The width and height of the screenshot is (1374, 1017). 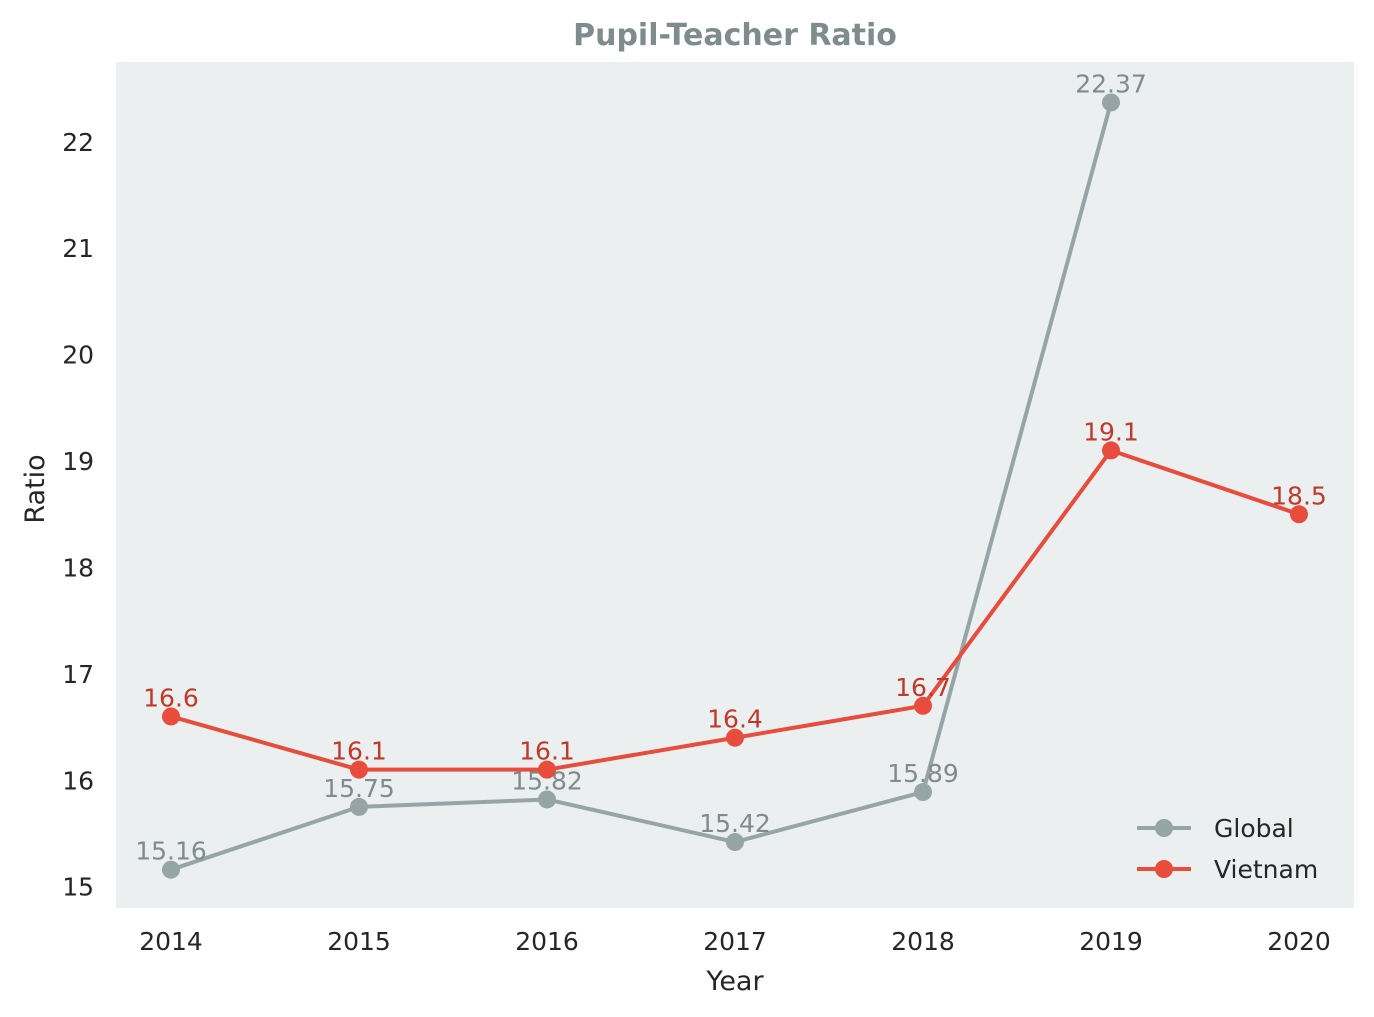 I want to click on y-axis-label: Ratio, so click(x=35, y=488).